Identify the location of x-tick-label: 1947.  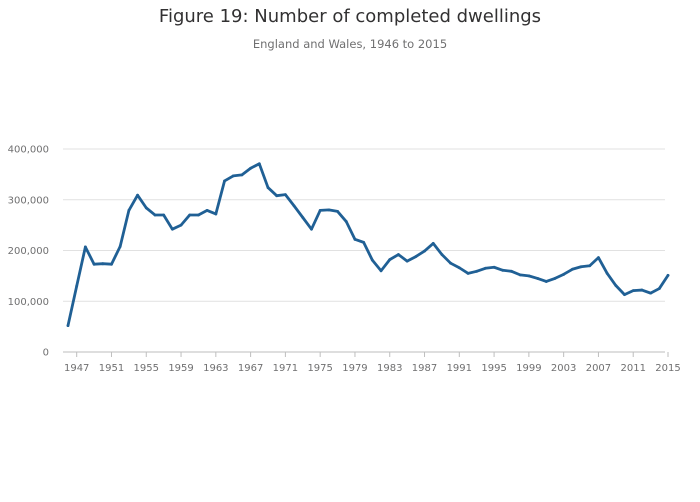
(76, 368).